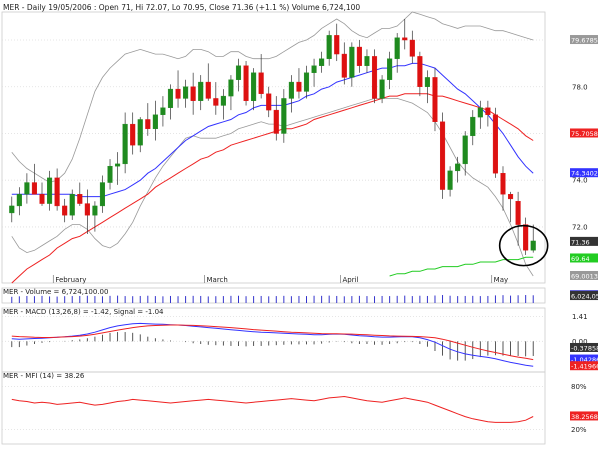 This screenshot has height=454, width=600. What do you see at coordinates (351, 280) in the screenshot?
I see `month-label: April` at bounding box center [351, 280].